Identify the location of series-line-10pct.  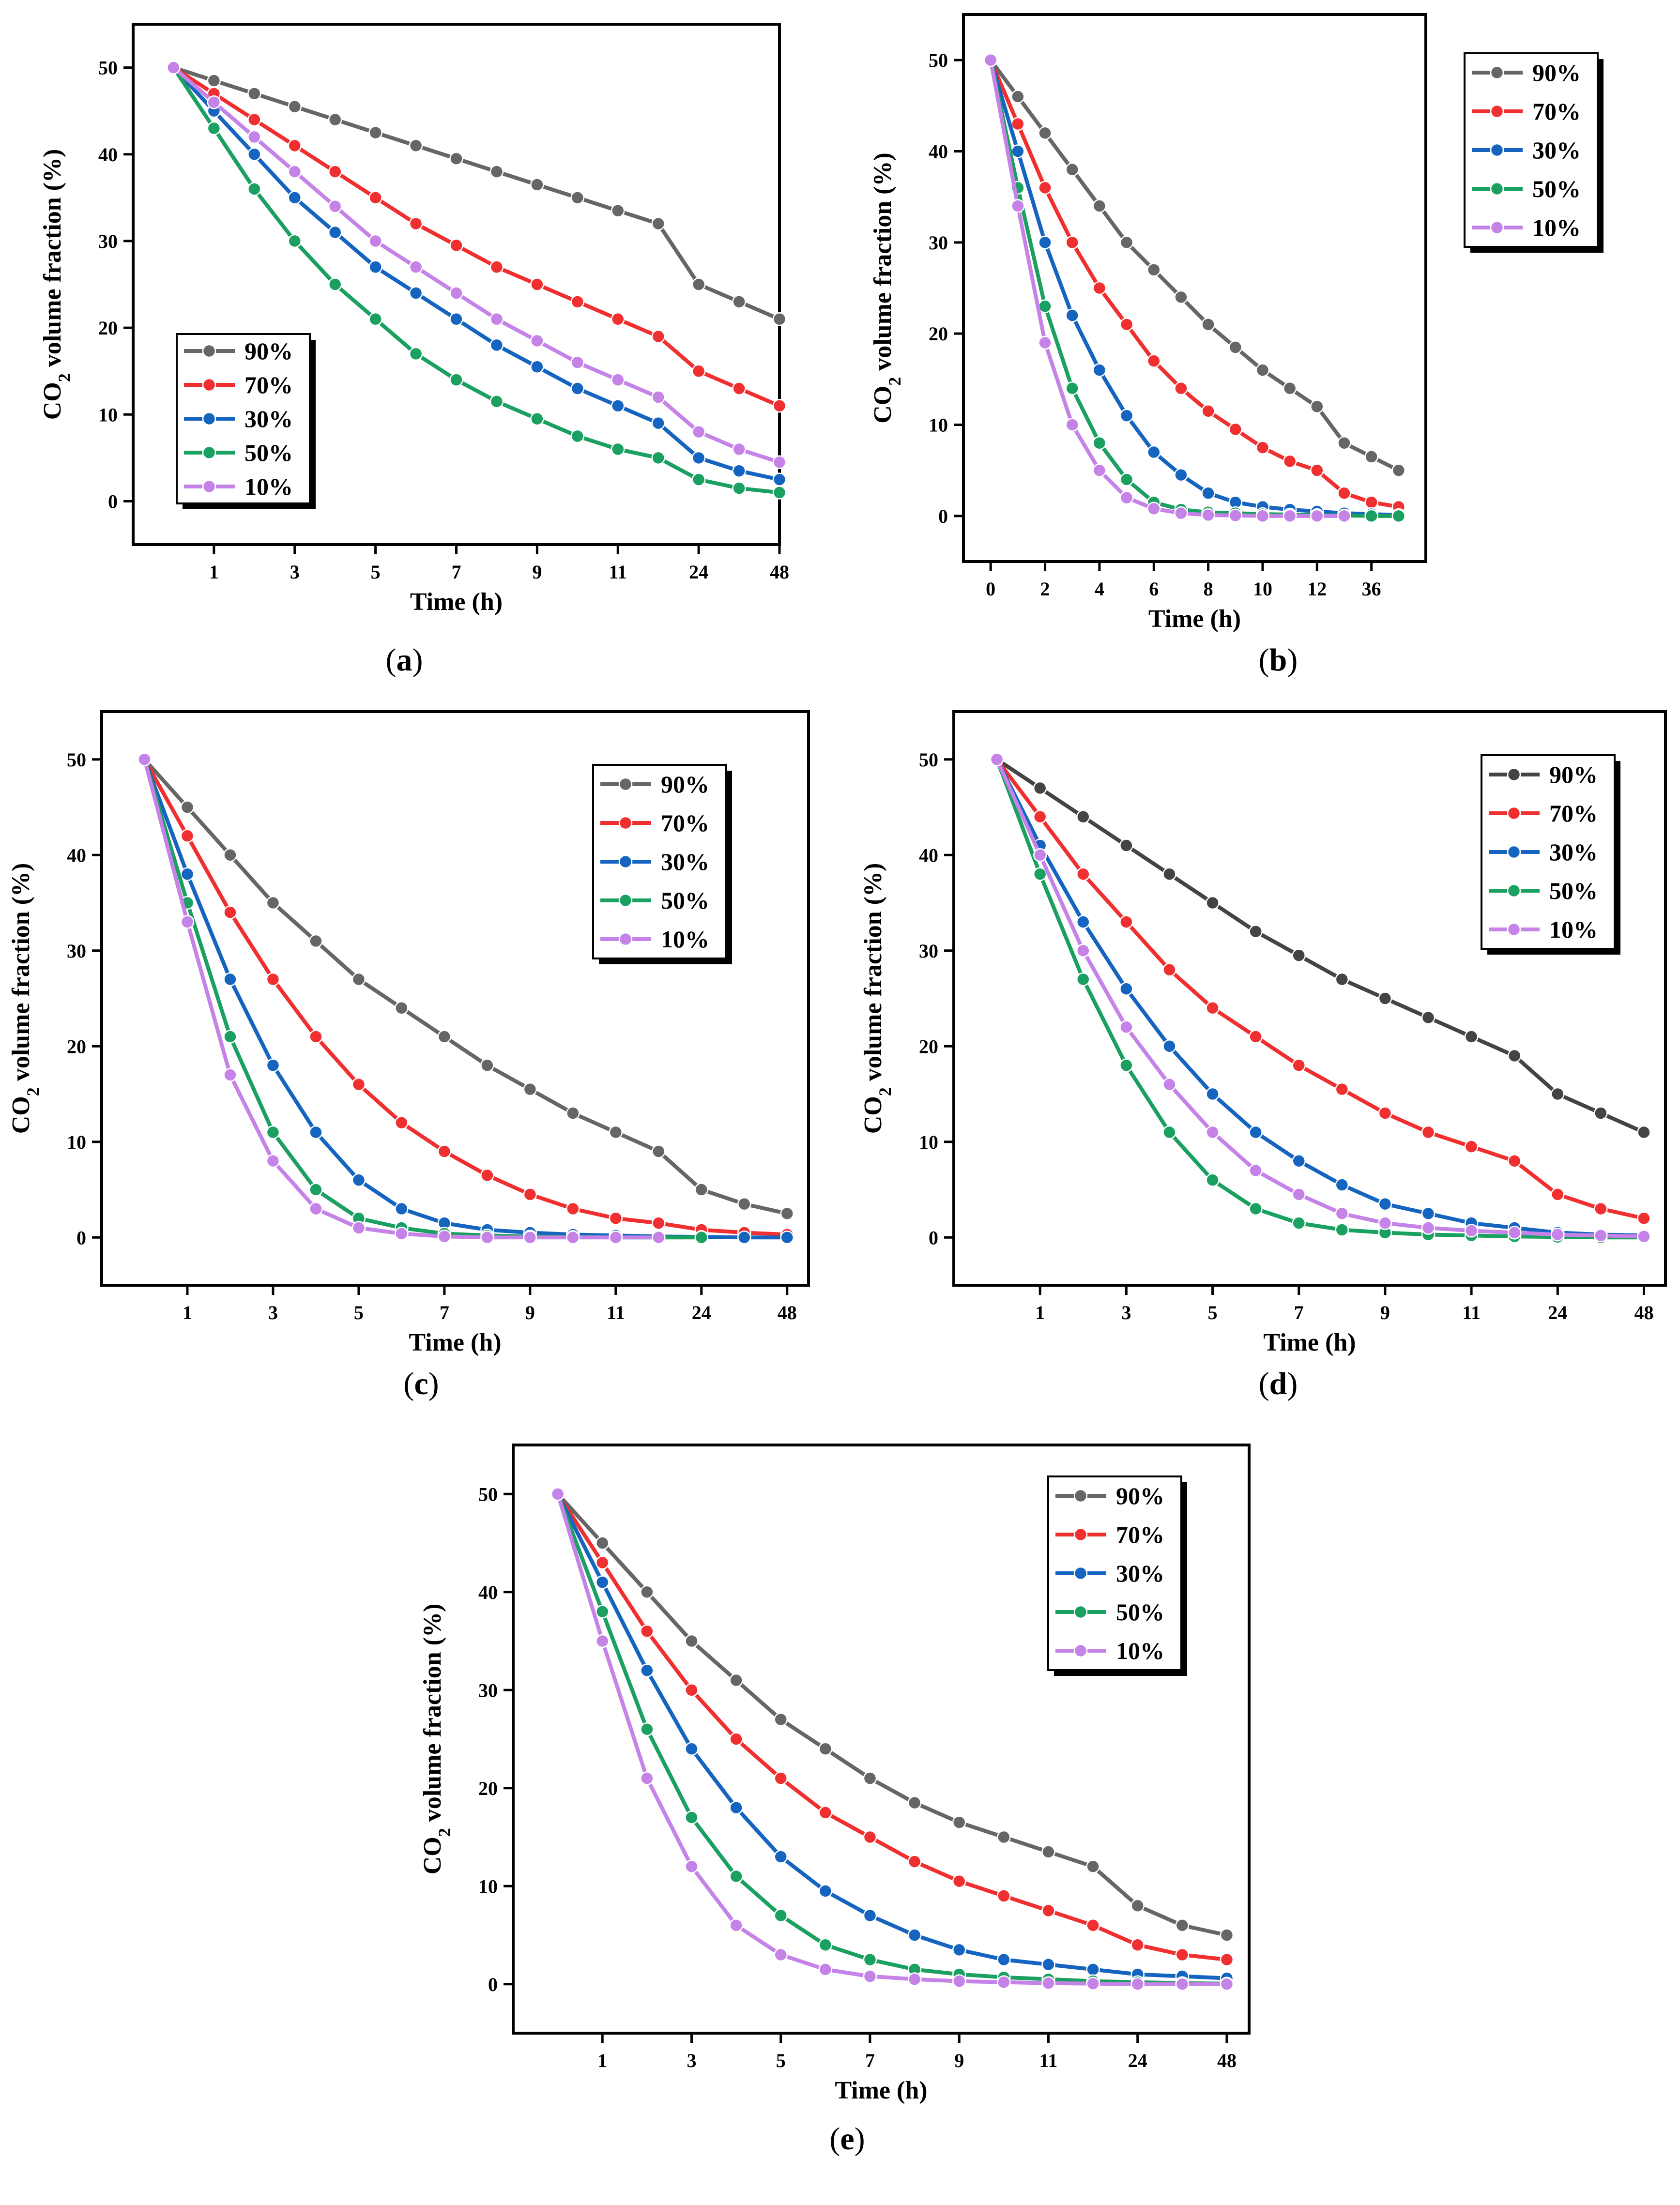
(1319, 999).